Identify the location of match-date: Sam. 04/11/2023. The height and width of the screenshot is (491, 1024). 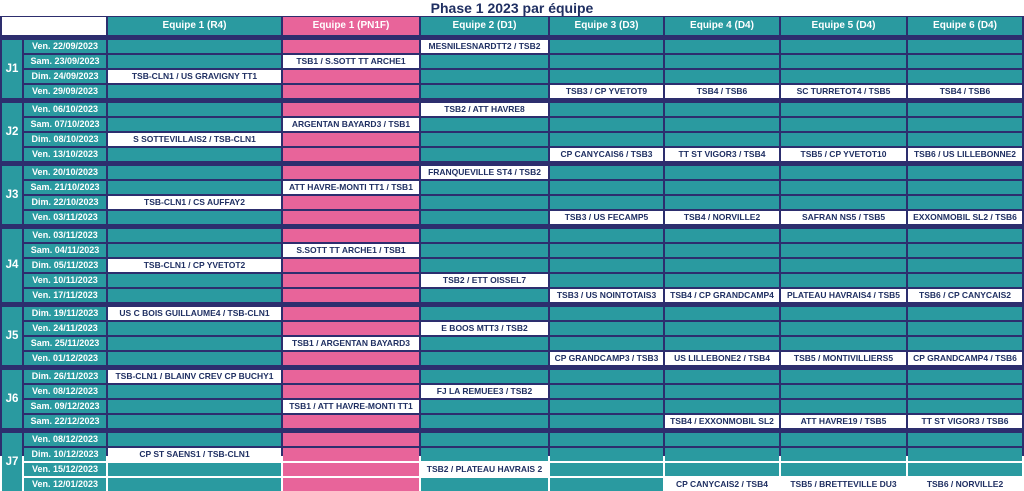
(65, 250).